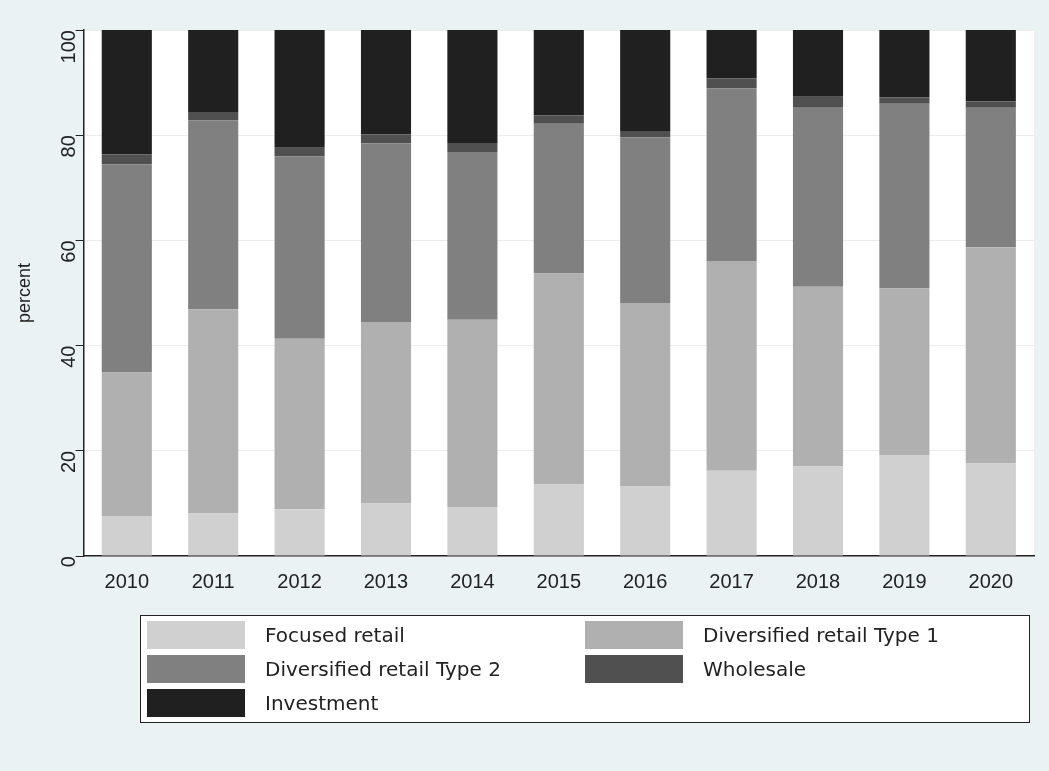  Describe the element at coordinates (559, 580) in the screenshot. I see `x-tick-label: 2015` at that location.